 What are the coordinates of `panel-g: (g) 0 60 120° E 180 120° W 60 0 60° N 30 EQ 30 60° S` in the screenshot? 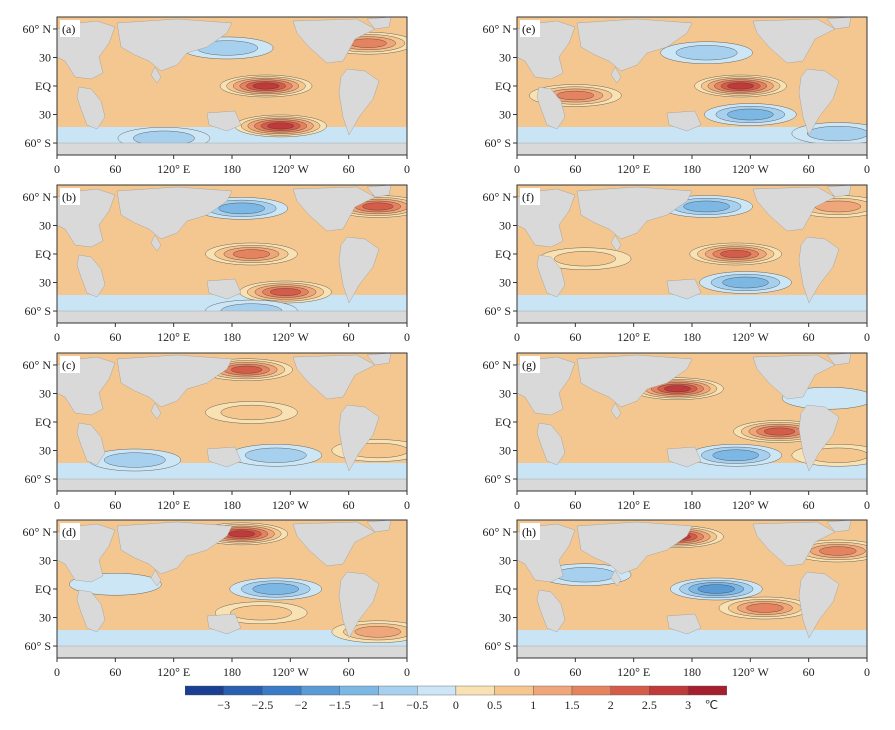 It's located at (676, 432).